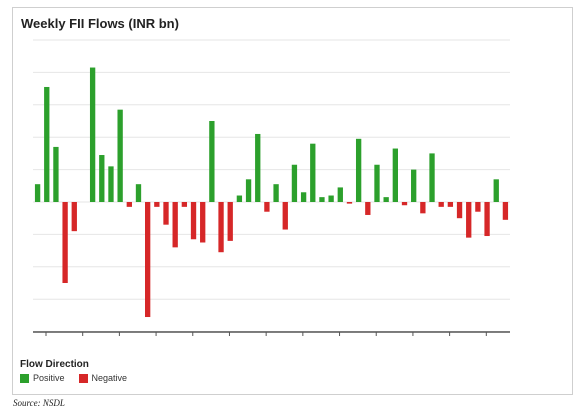 The width and height of the screenshot is (582, 416). I want to click on legend-label-positive: Positive, so click(49, 378).